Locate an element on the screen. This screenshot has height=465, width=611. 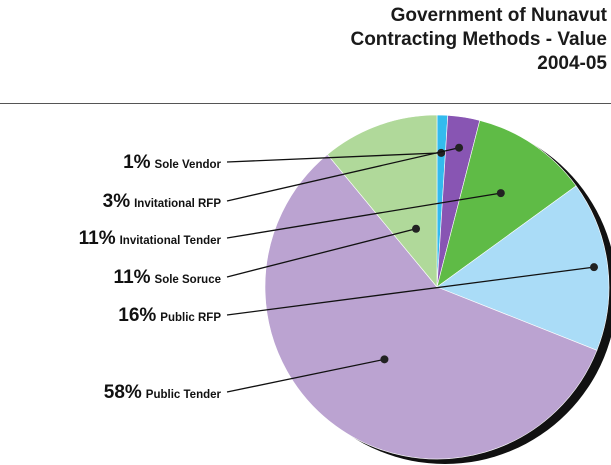
slice-percent-invitational-tender: 11% is located at coordinates (97, 238).